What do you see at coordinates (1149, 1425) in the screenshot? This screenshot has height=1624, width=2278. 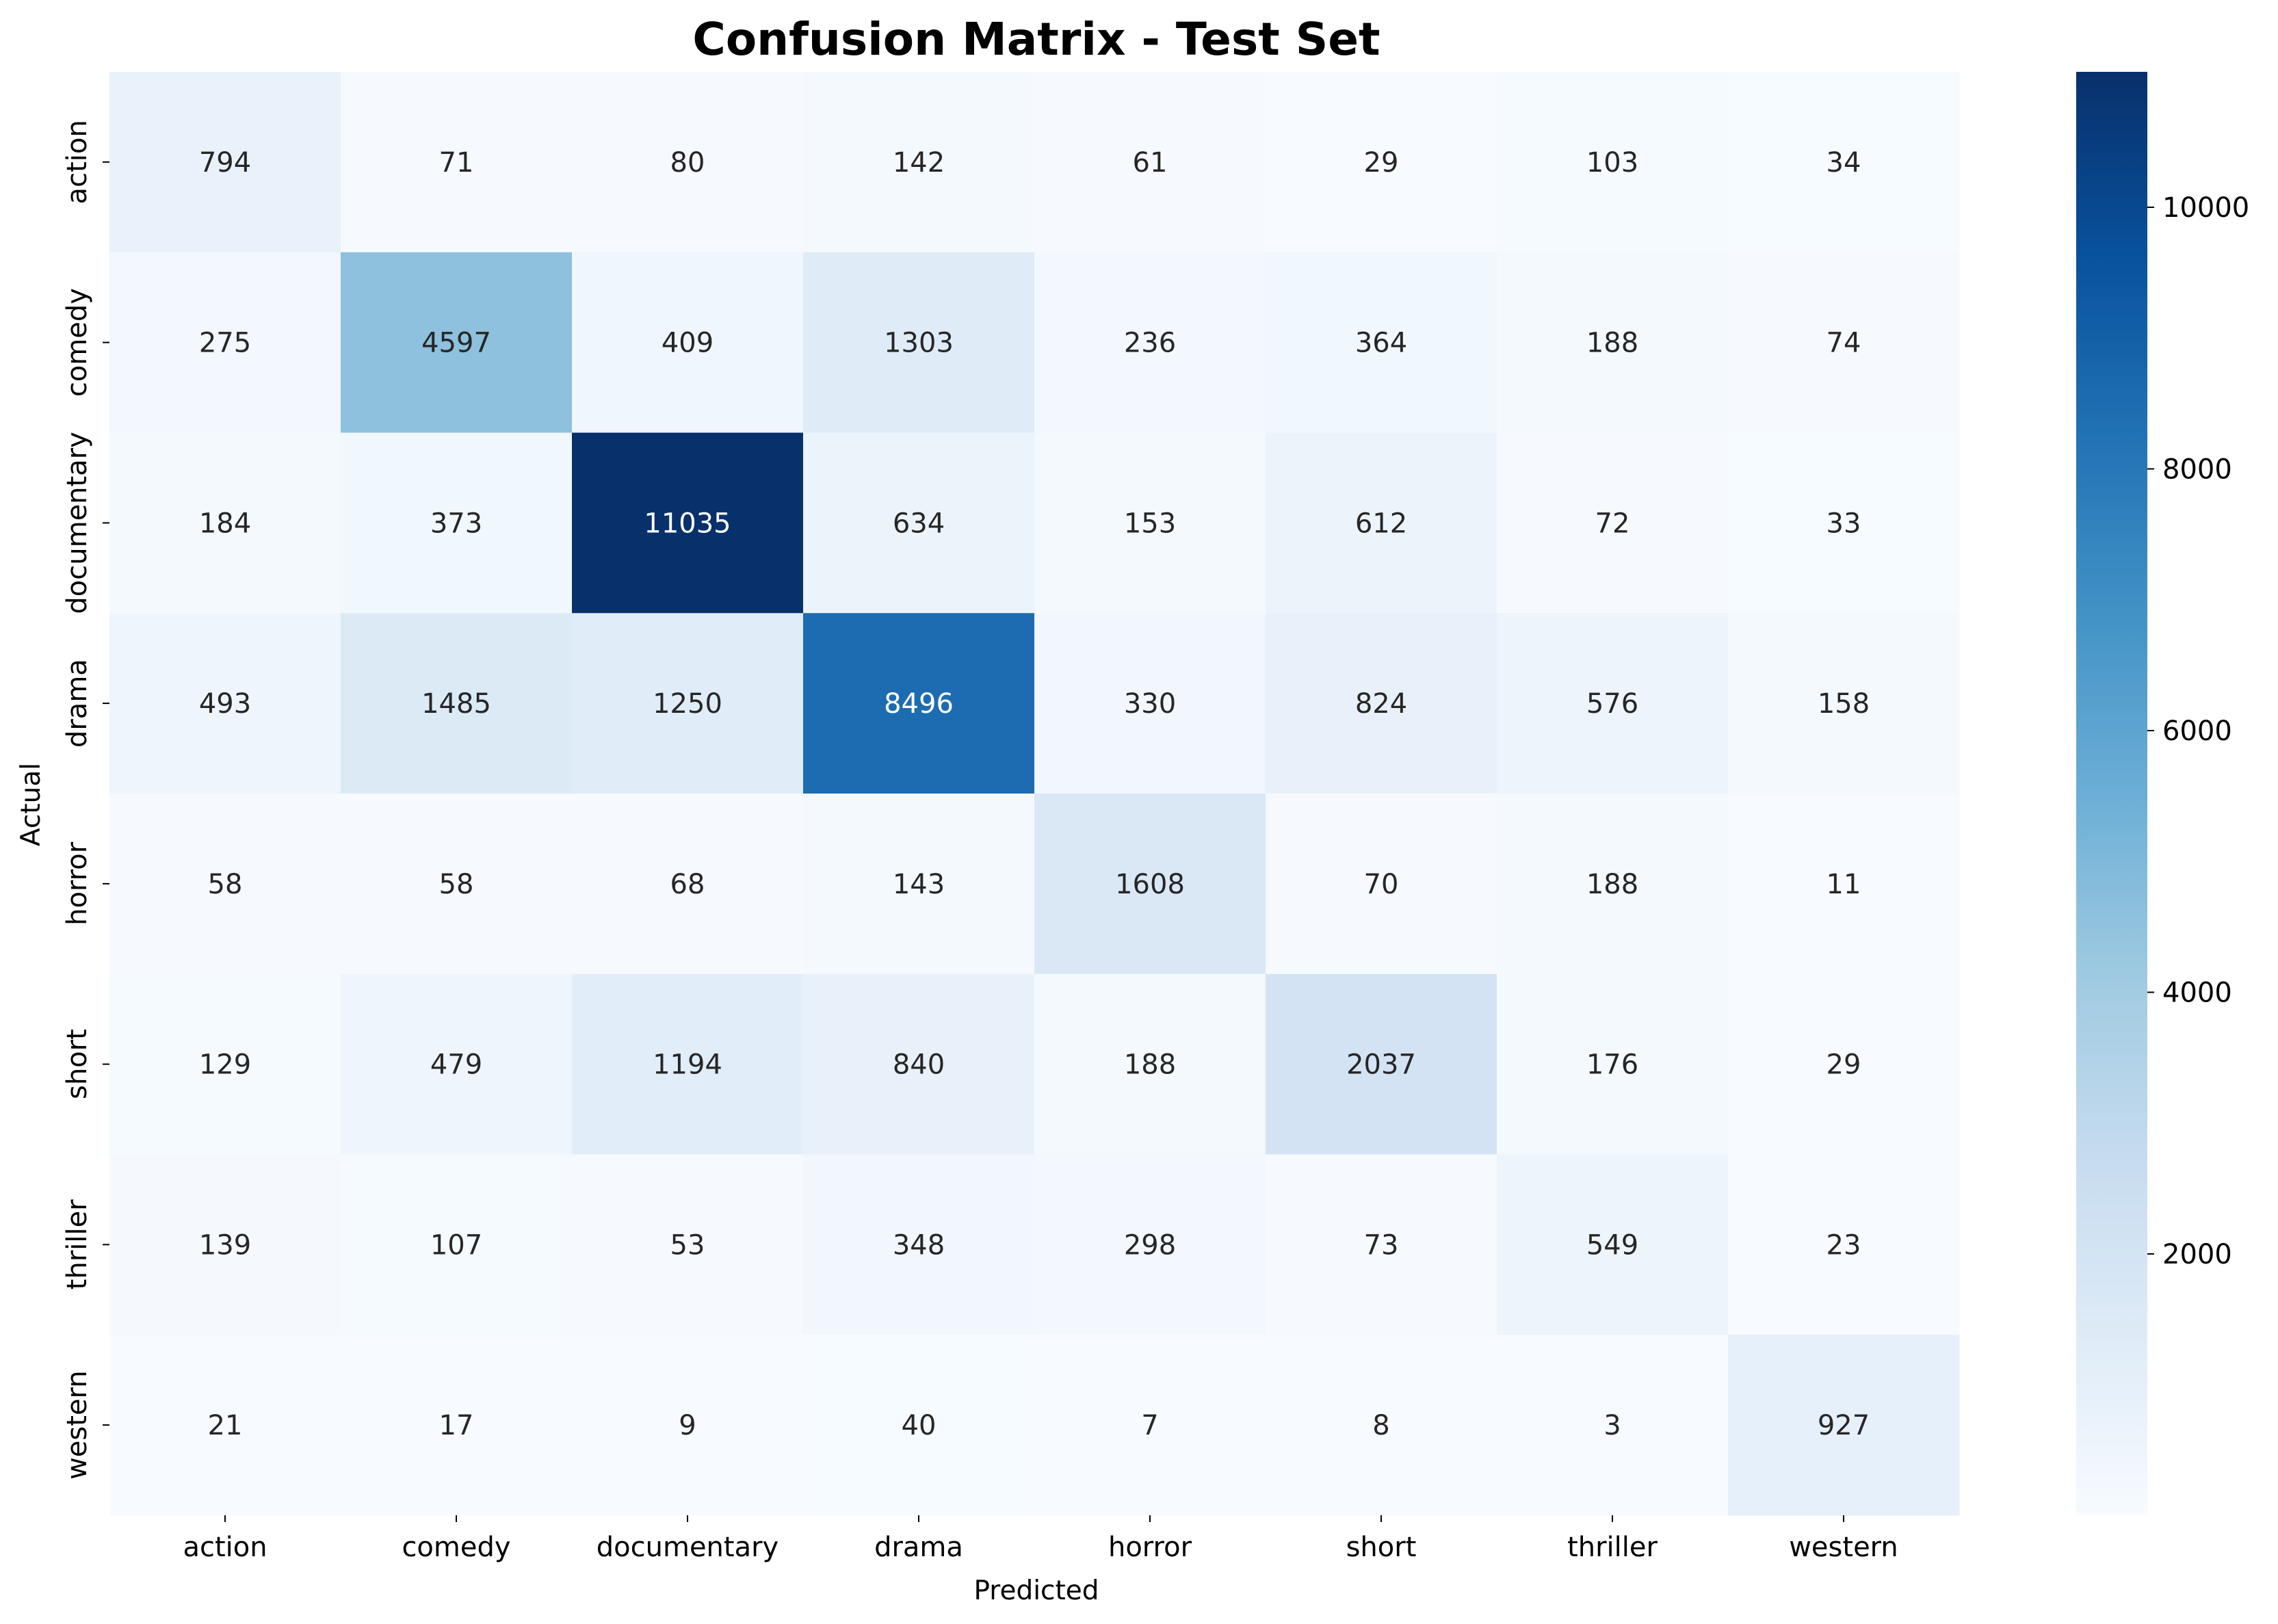 I see `cell-value-western-horror: 7` at bounding box center [1149, 1425].